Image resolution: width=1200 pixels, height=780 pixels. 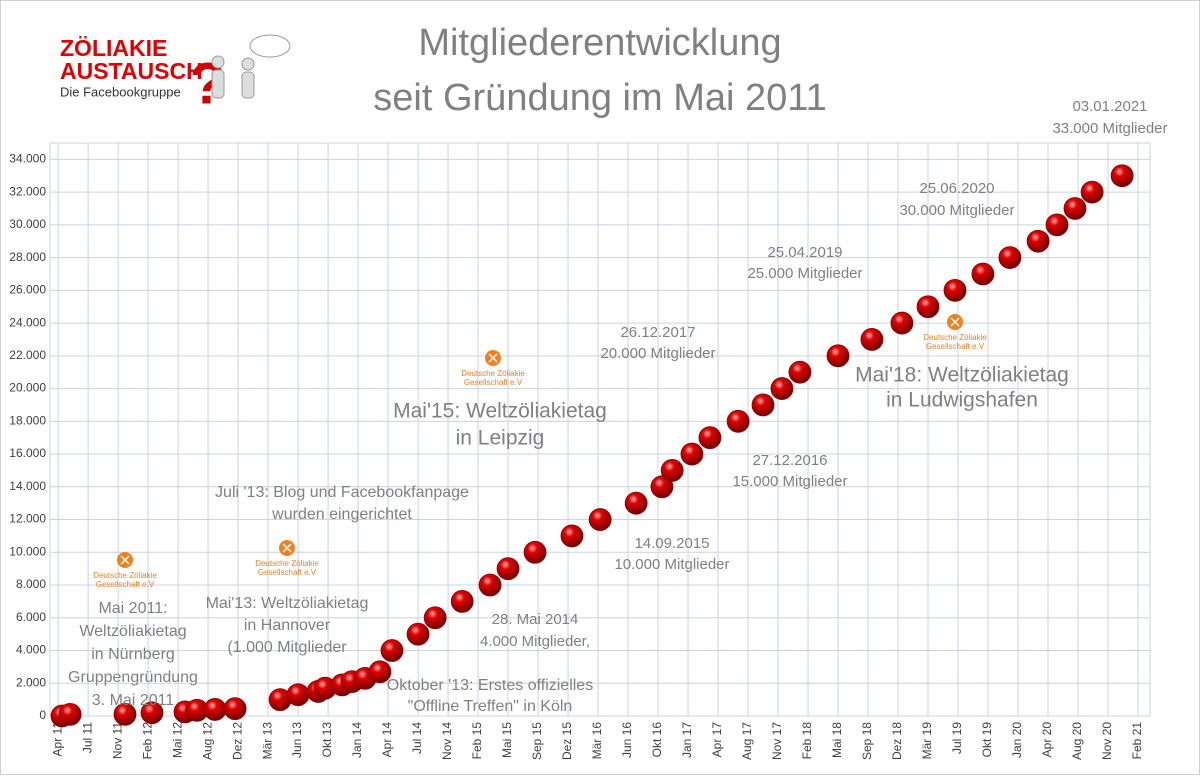 I want to click on x-tick-label: Jan 20, so click(x=1017, y=740).